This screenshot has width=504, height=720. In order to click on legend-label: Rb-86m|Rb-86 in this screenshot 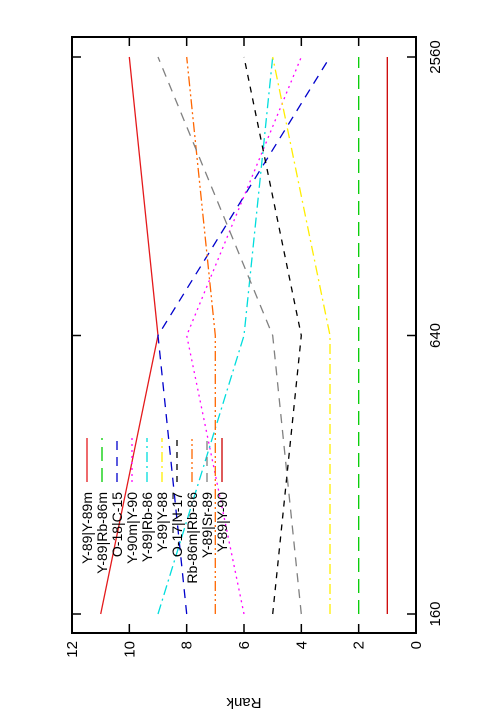, I will do `click(192, 538)`.